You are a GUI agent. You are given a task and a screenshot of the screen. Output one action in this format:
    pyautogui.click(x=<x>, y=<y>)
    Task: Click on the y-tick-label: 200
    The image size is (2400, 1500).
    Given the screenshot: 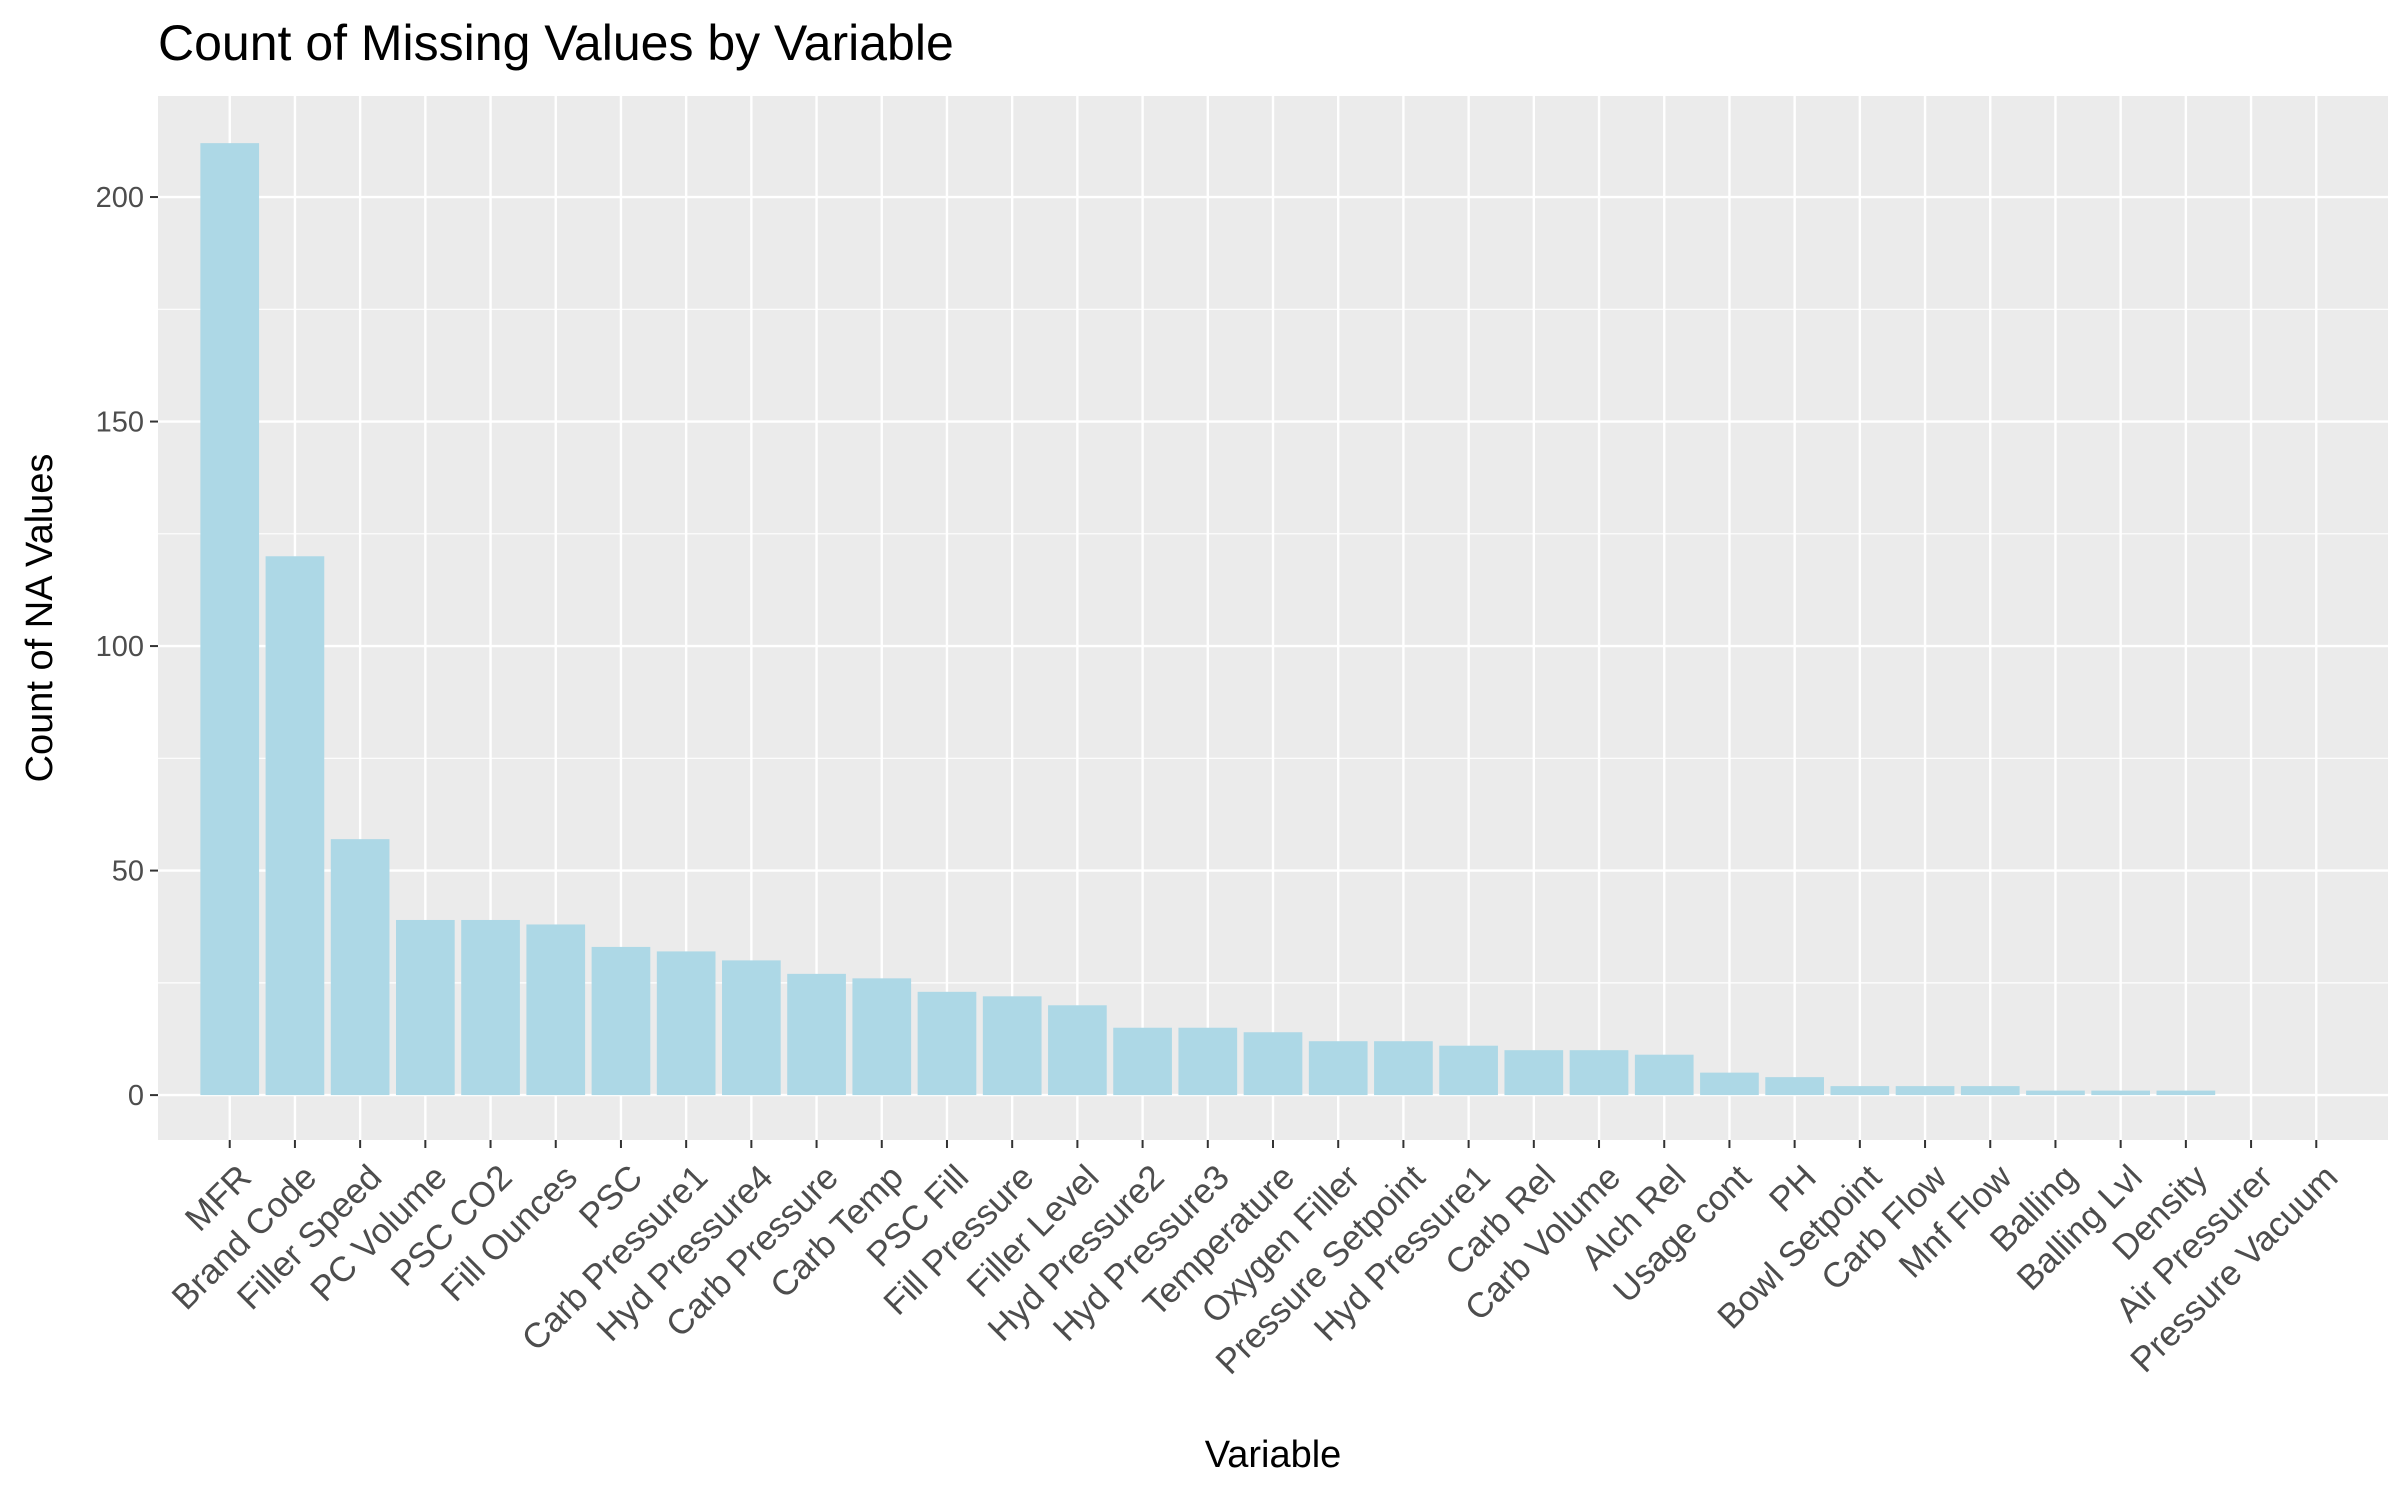 What is the action you would take?
    pyautogui.click(x=120, y=198)
    